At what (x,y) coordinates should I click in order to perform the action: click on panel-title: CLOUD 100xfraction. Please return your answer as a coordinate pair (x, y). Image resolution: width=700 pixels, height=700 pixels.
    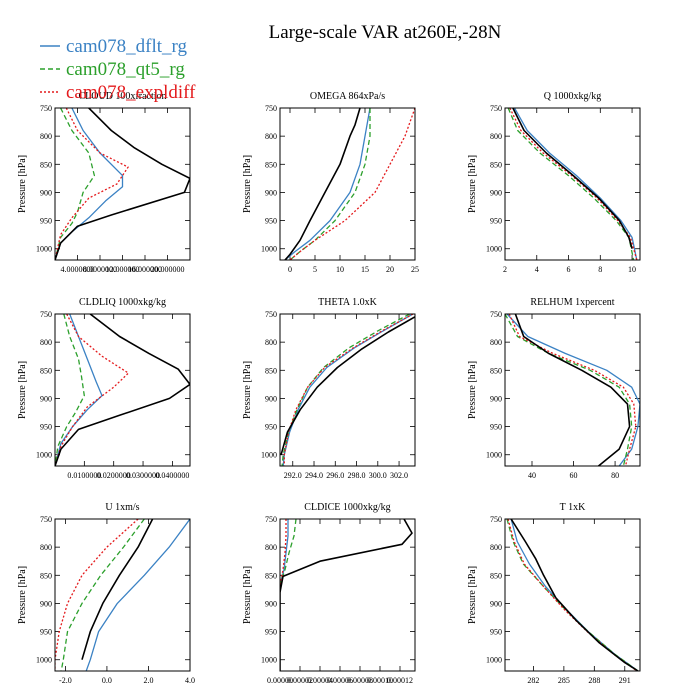
    Looking at the image, I should click on (122, 96).